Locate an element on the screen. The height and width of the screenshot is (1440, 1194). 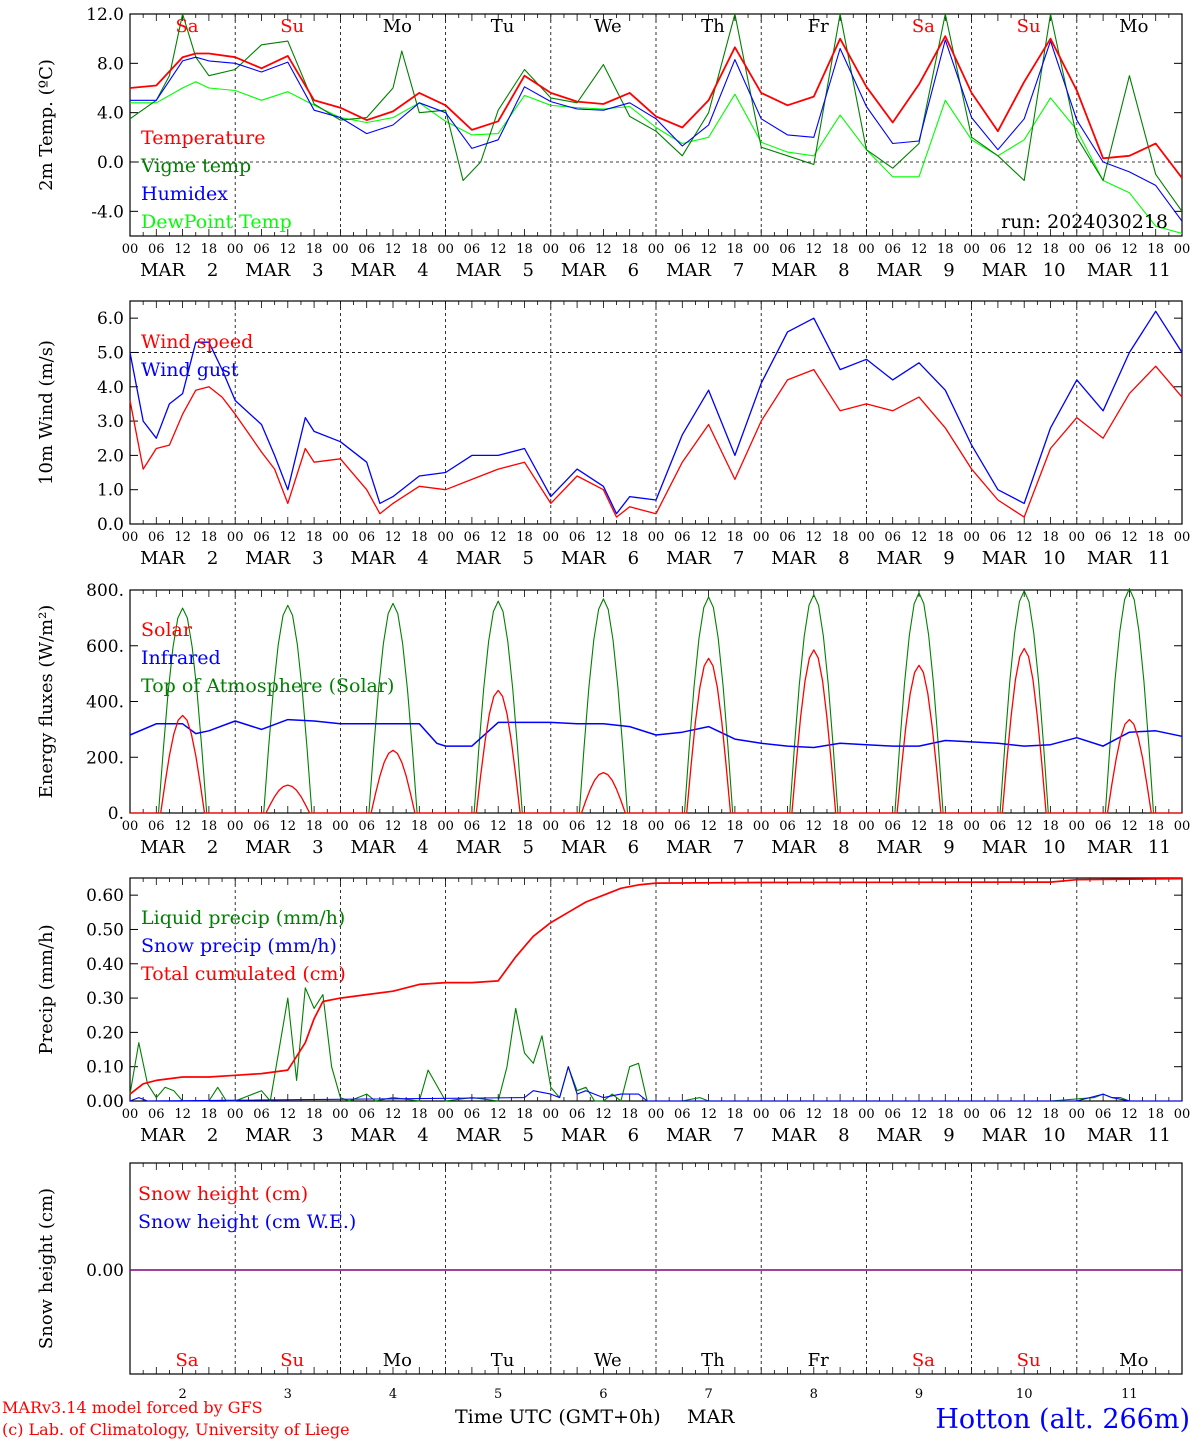
day-name: Tu is located at coordinates (503, 26).